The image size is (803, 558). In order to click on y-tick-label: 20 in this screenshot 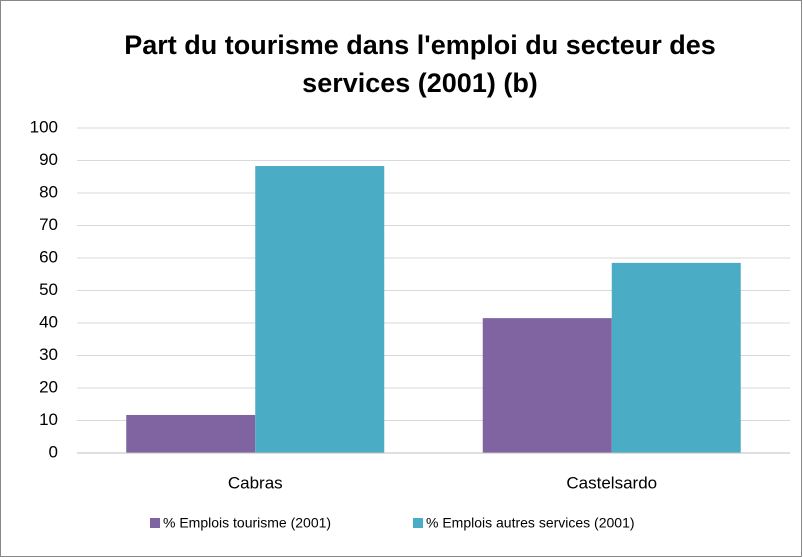, I will do `click(48, 386)`.